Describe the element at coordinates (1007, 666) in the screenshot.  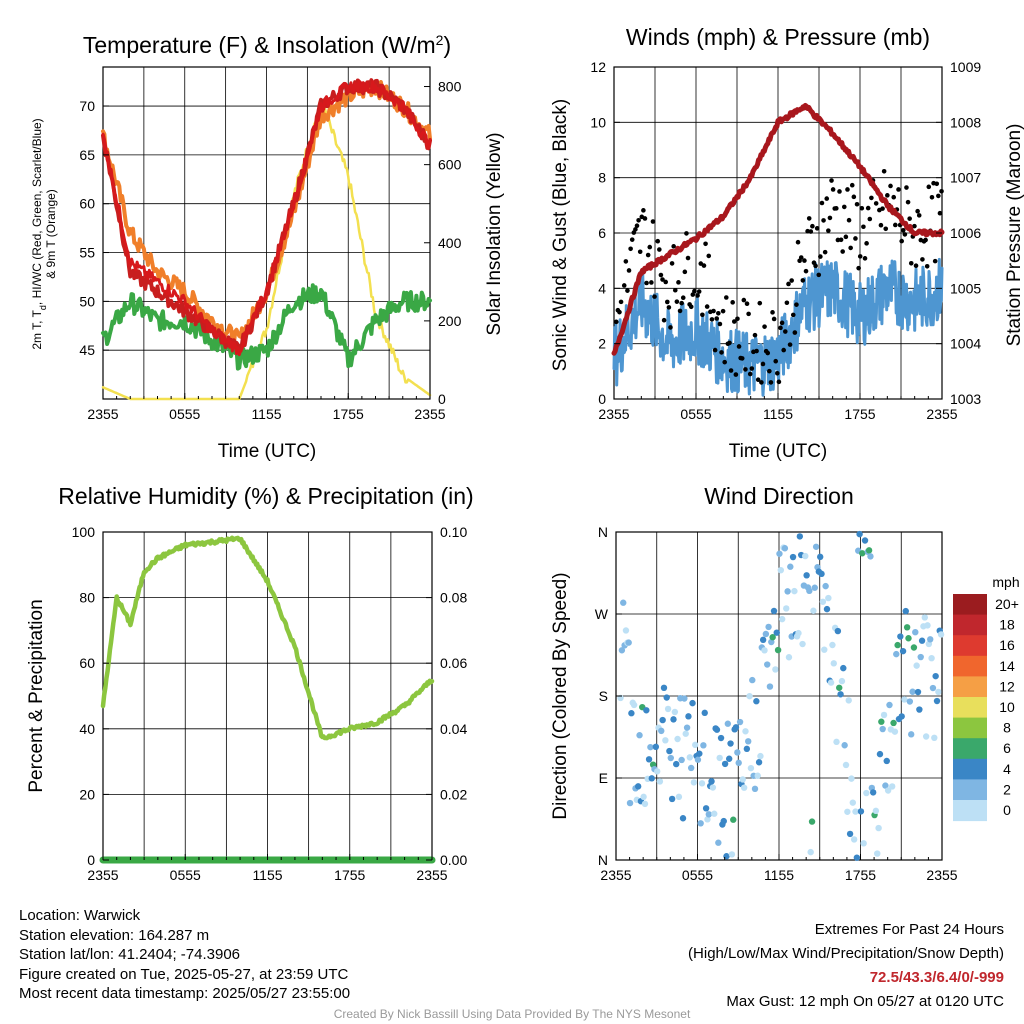
I see `legend-label: 14` at that location.